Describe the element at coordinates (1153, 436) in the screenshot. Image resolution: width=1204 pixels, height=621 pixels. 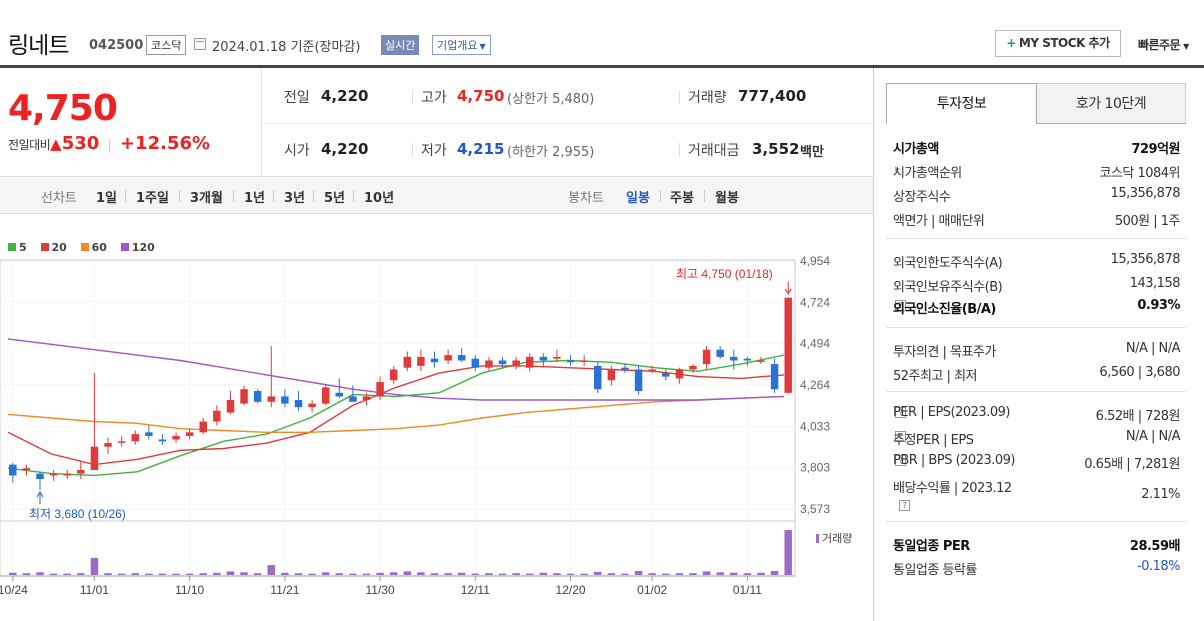
I see `info-row-value: N/A | N/A` at that location.